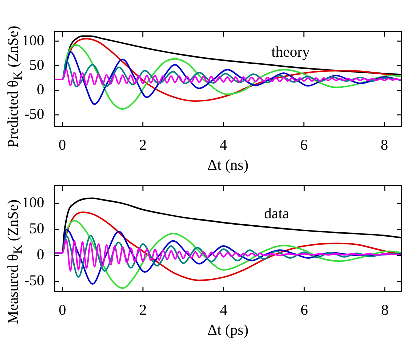  I want to click on annotation: data, so click(277, 214).